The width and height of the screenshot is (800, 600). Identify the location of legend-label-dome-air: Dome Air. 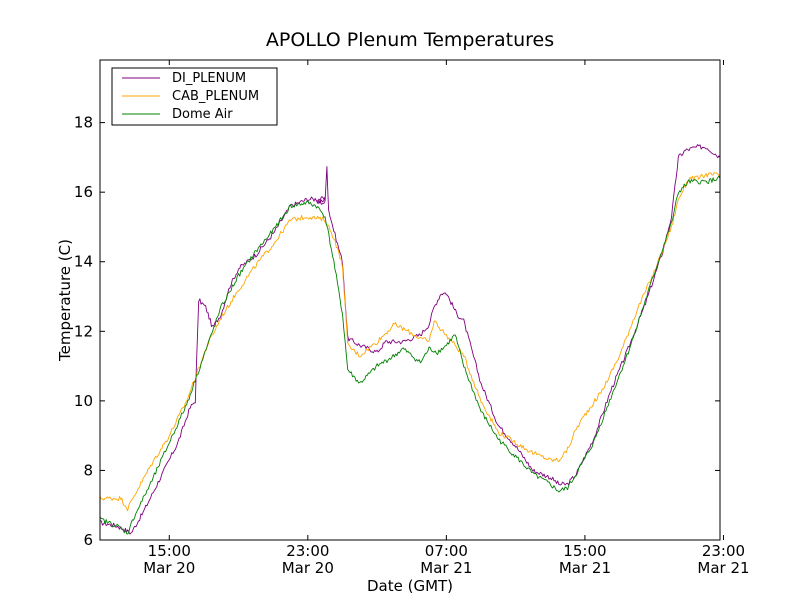
(202, 114).